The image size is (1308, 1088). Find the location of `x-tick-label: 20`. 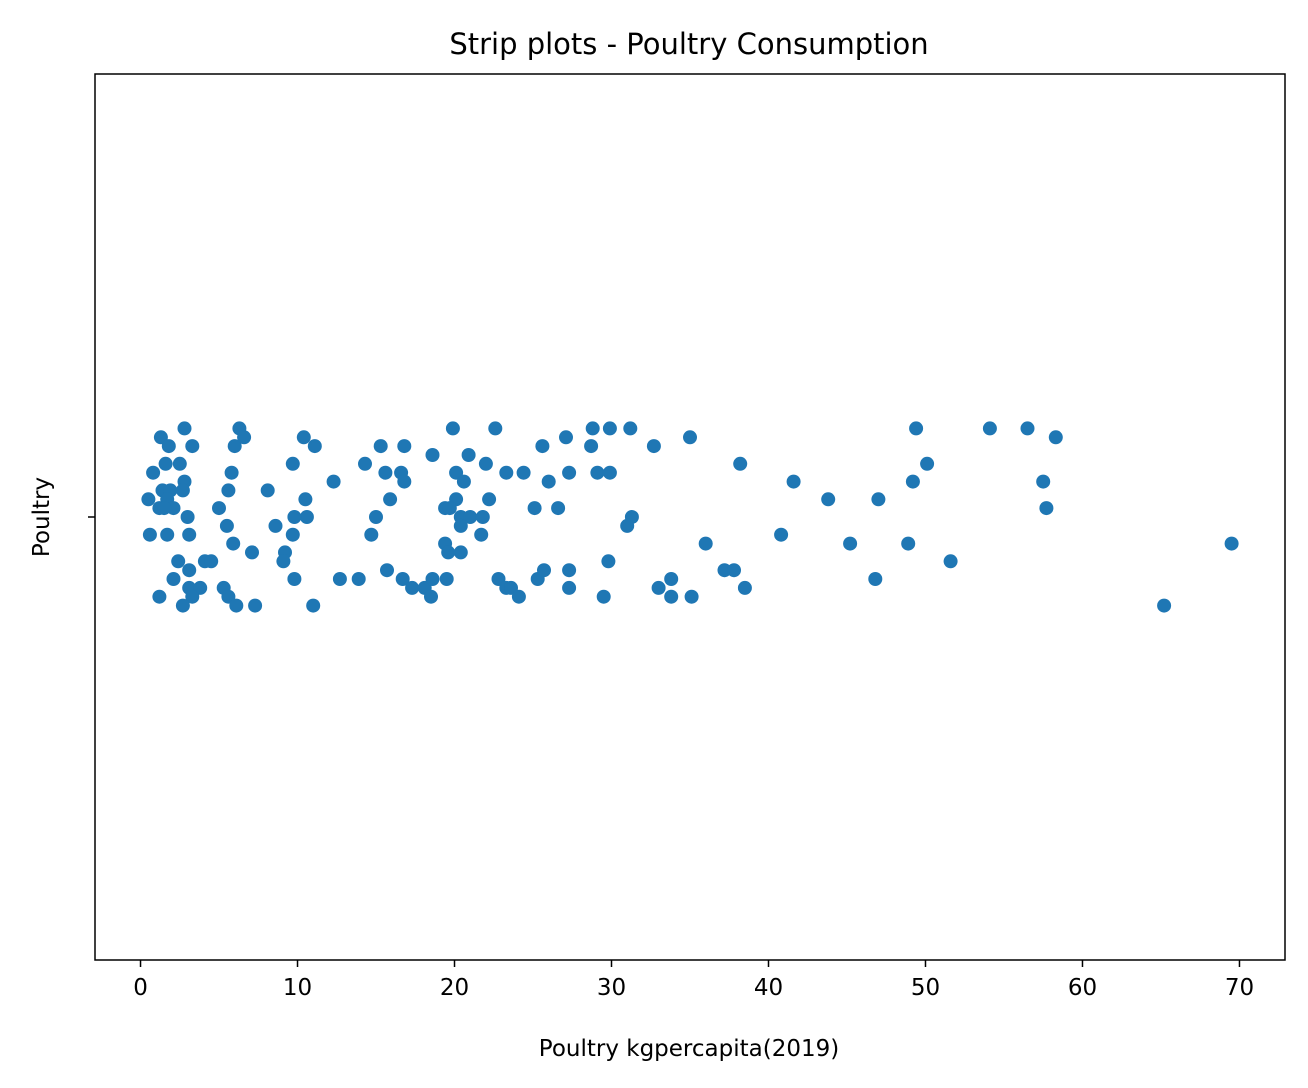

x-tick-label: 20 is located at coordinates (454, 988).